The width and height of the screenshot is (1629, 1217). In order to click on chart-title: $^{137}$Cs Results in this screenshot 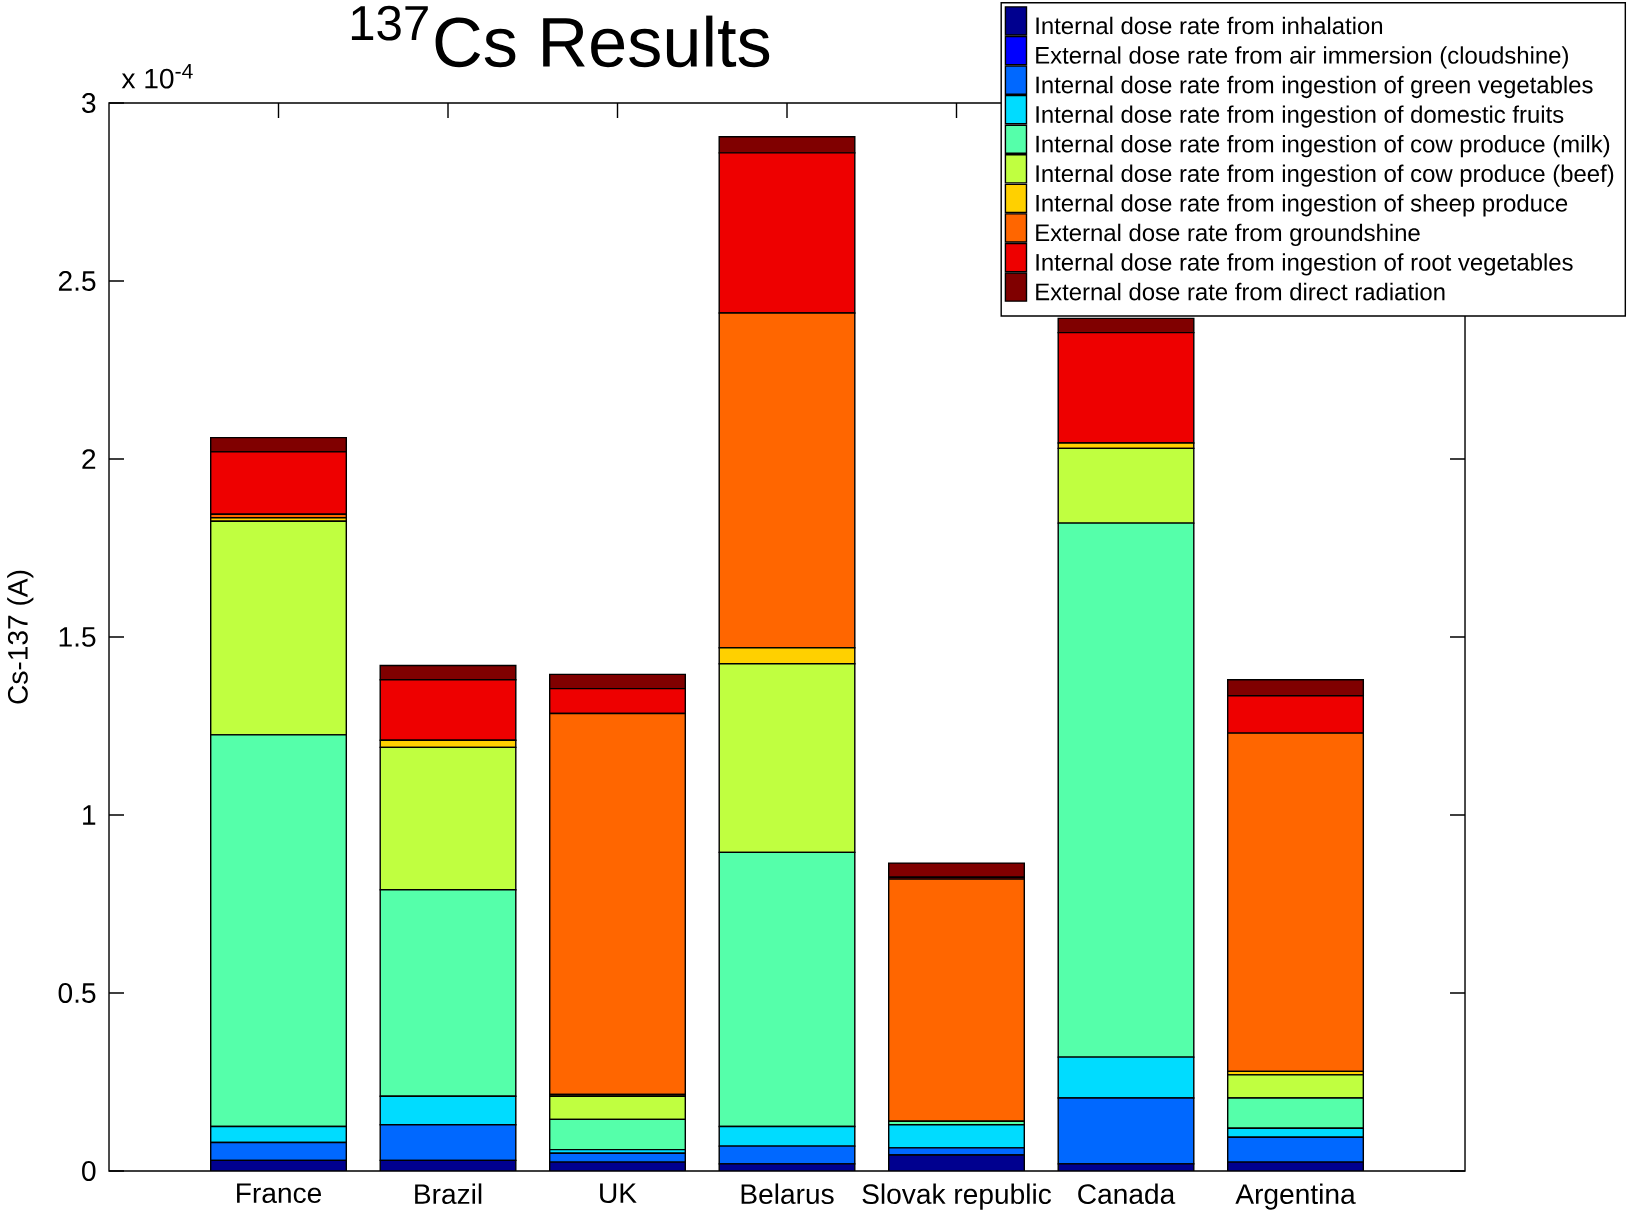, I will do `click(560, 36)`.